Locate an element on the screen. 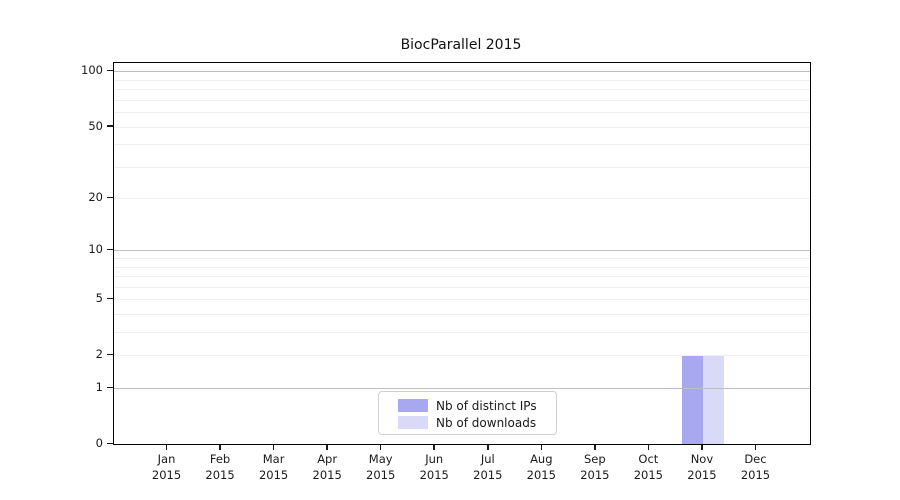 Image resolution: width=900 pixels, height=500 pixels. legend-item-downloads: Nb of downloads is located at coordinates (467, 422).